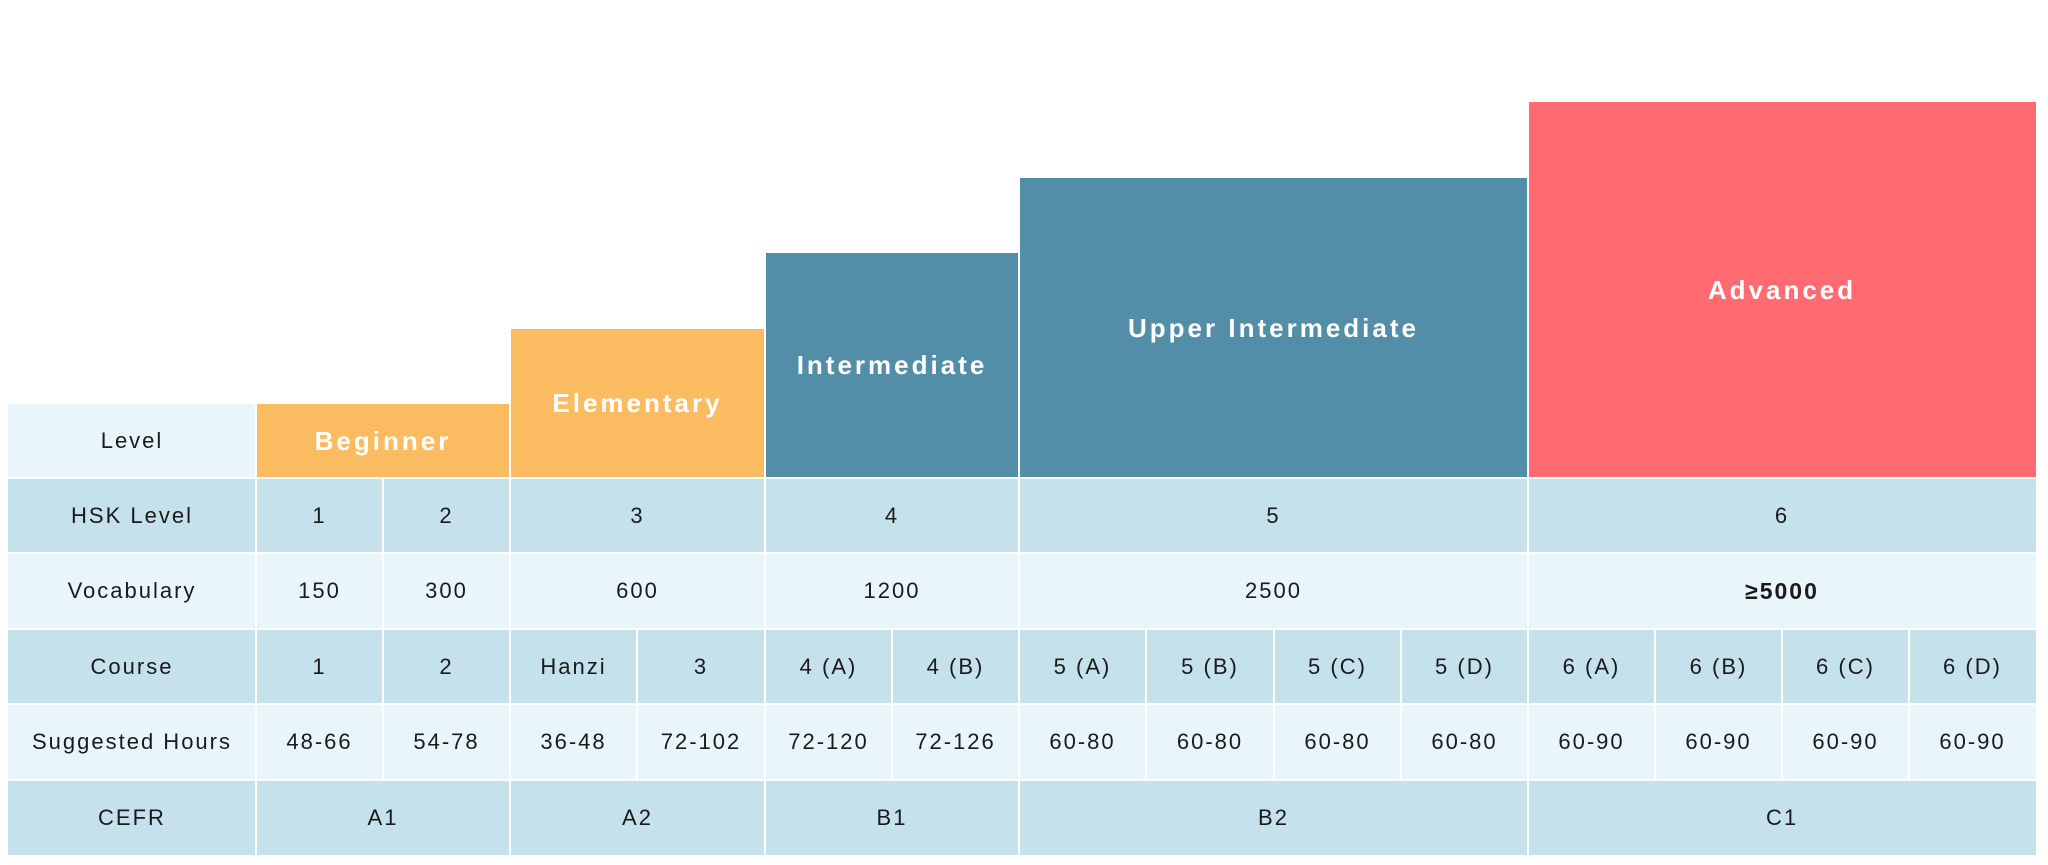 This screenshot has height=865, width=2048. Describe the element at coordinates (1782, 590) in the screenshot. I see `vocabulary-value: ≥5000` at that location.